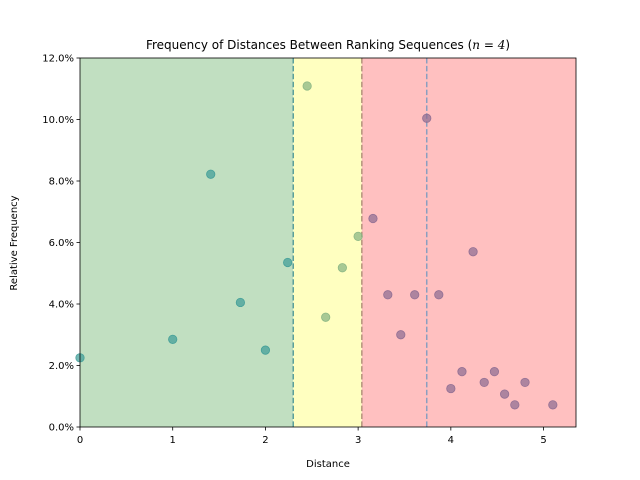 The width and height of the screenshot is (640, 480). Describe the element at coordinates (58, 120) in the screenshot. I see `y-tick-label-5: 10.0%` at that location.